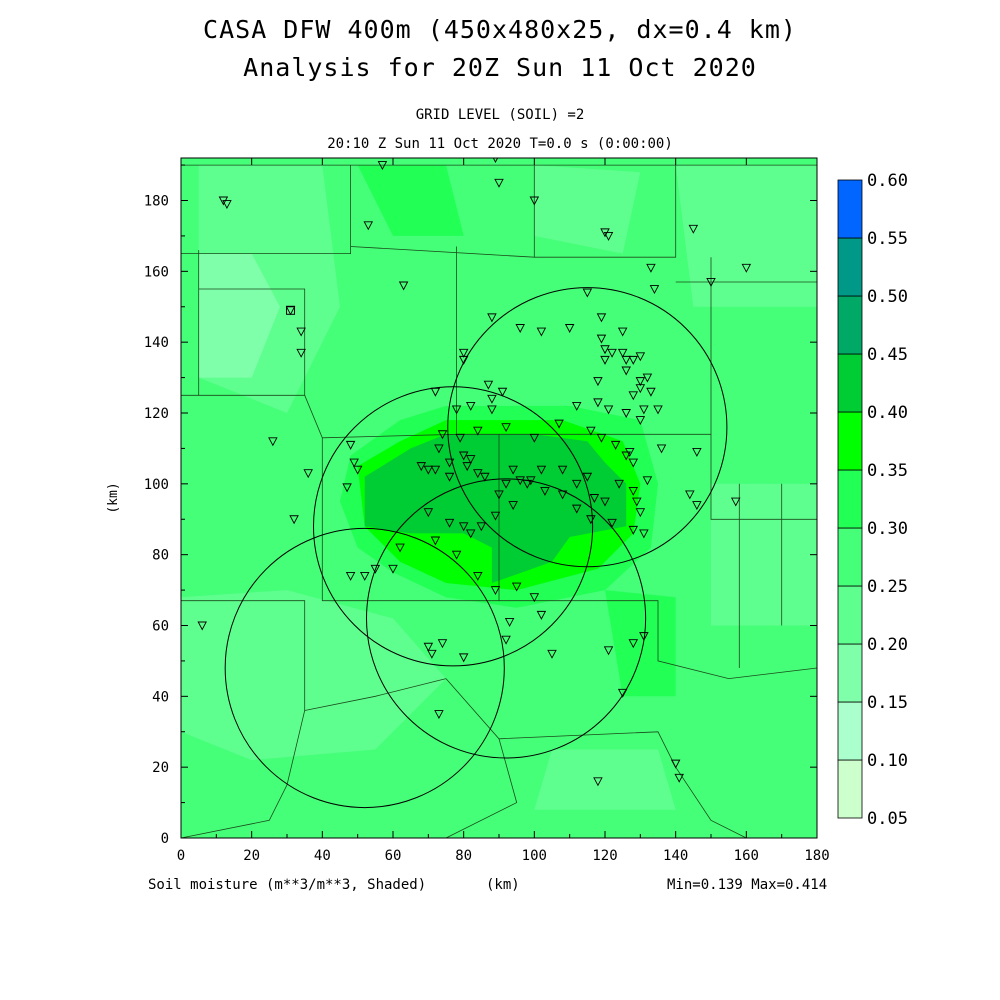 Image resolution: width=1000 pixels, height=1000 pixels. Describe the element at coordinates (463, 856) in the screenshot. I see `x-tick-label: 80` at that location.